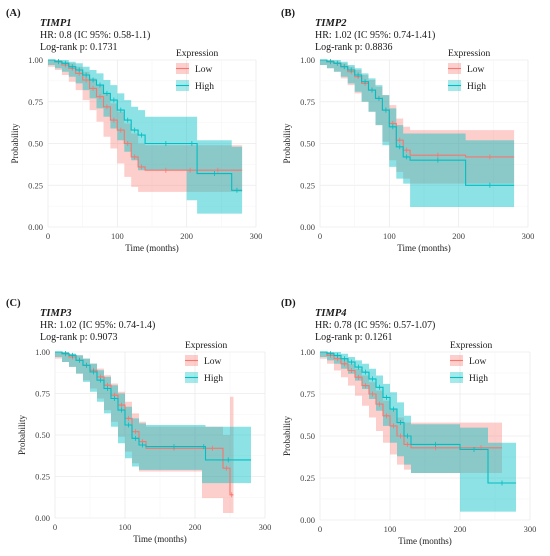  I want to click on logrank-text: Log-rank p: 0.8836, so click(354, 47).